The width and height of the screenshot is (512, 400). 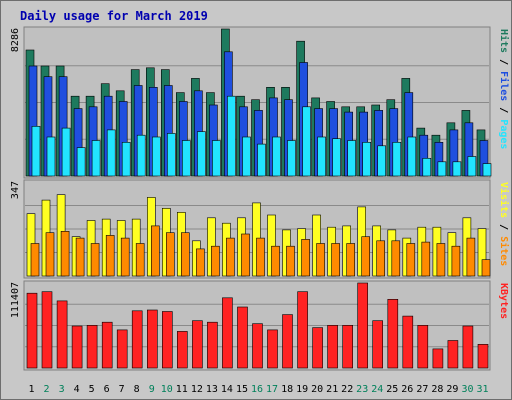 What do you see at coordinates (227, 389) in the screenshot?
I see `day-label-14: 14` at bounding box center [227, 389].